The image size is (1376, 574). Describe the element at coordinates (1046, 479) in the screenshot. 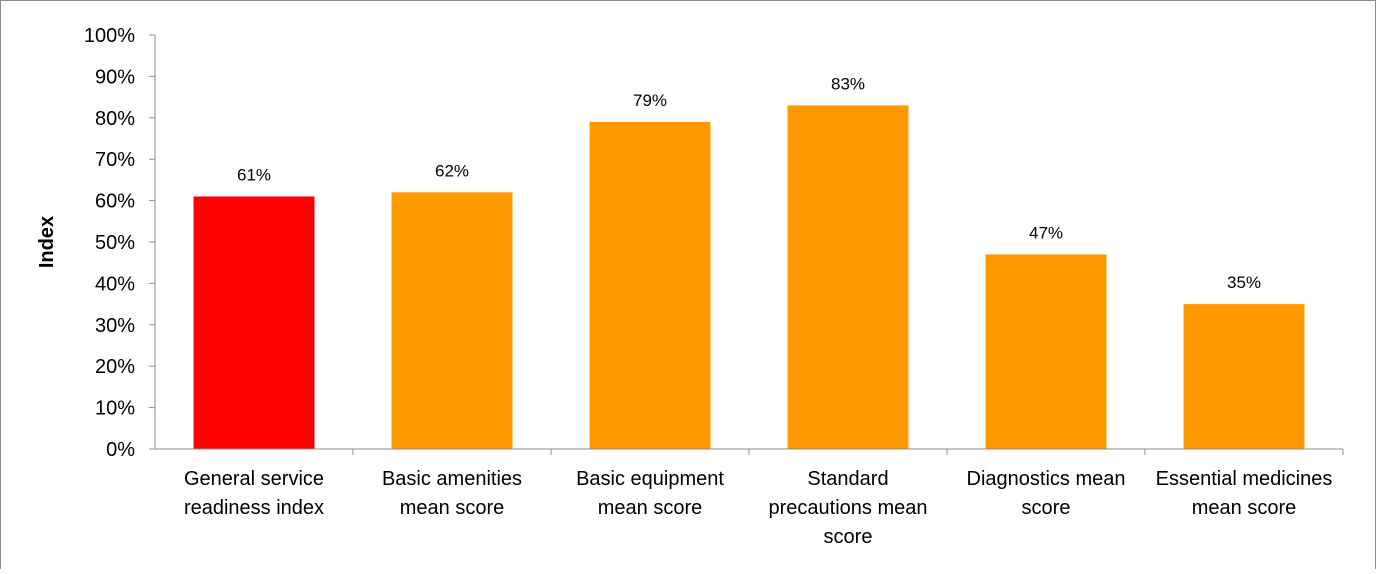

I see `x-category-label: Diagnostics mean` at that location.